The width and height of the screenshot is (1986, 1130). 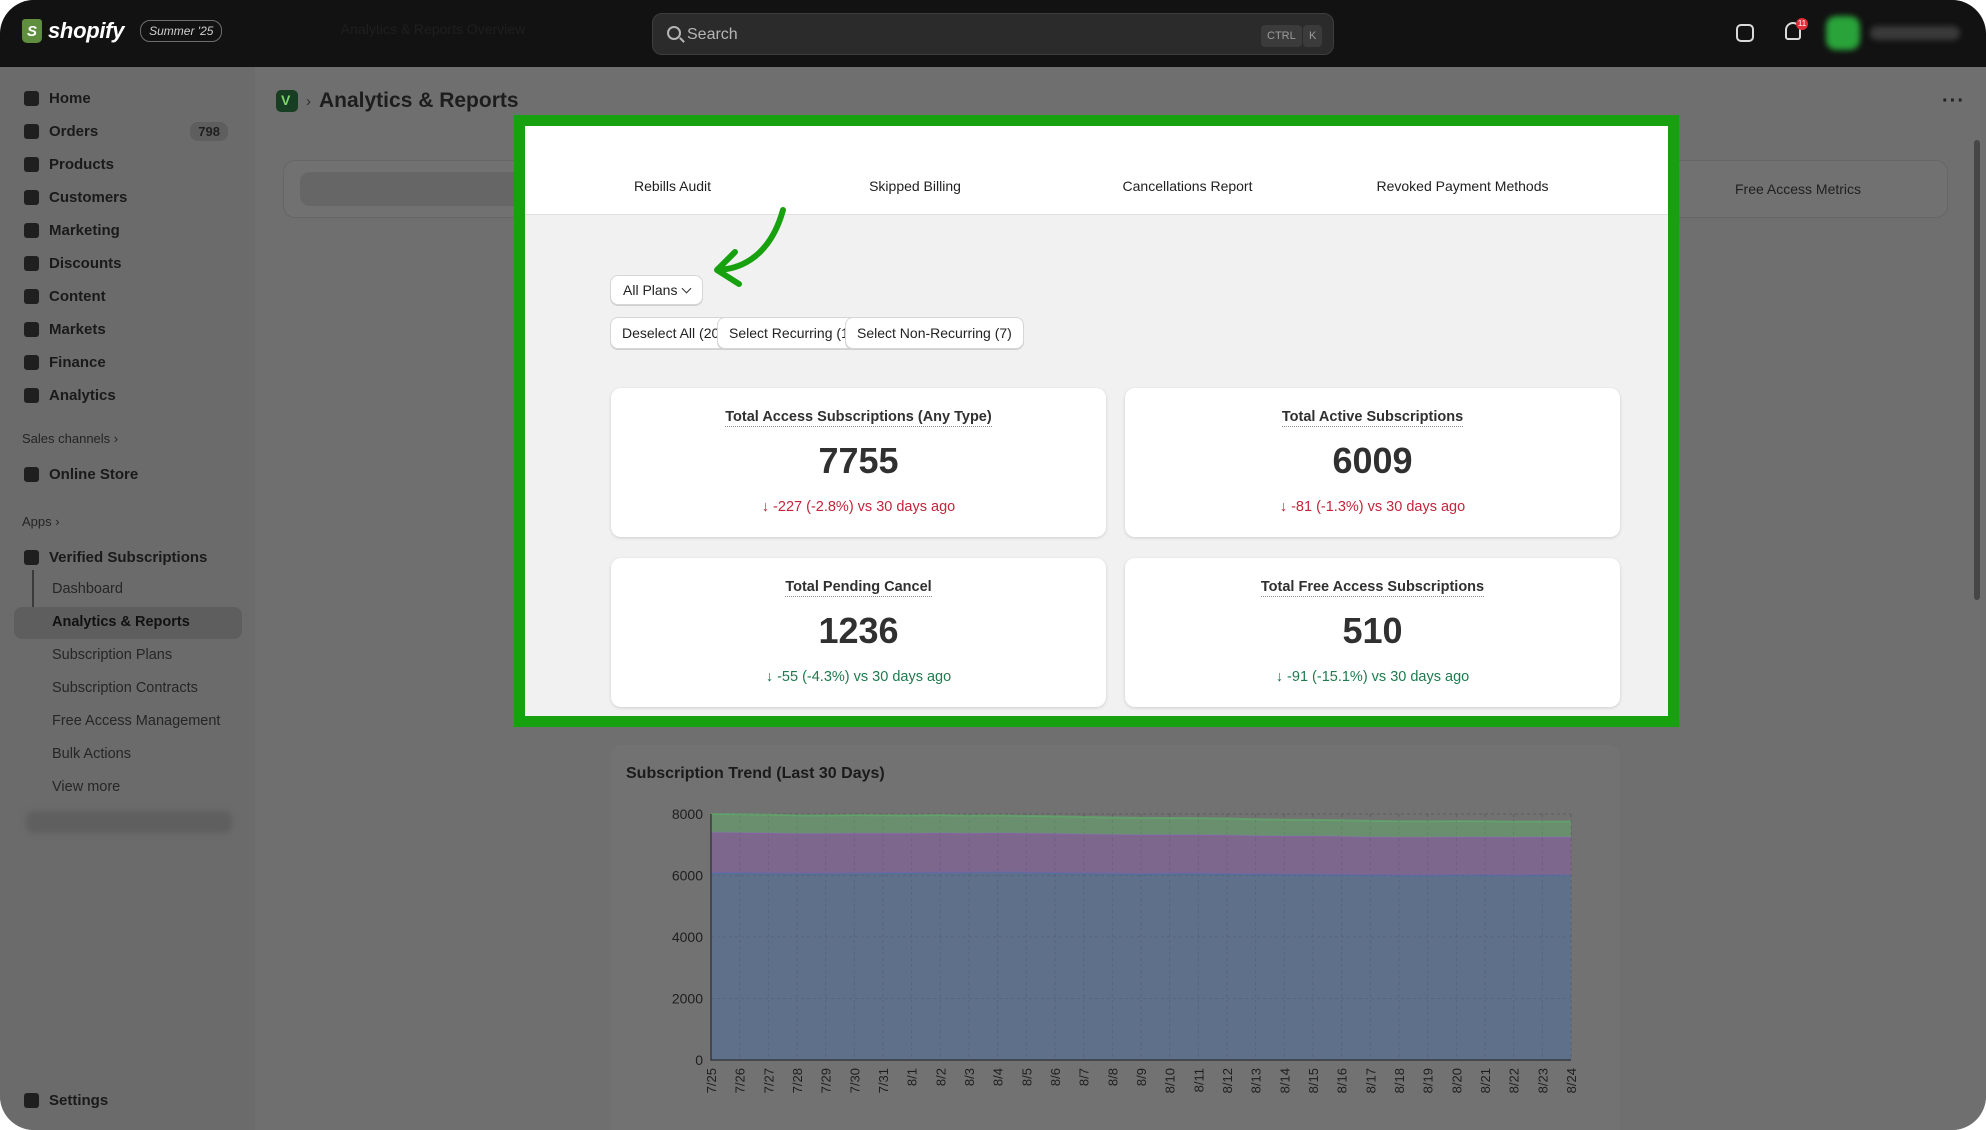 What do you see at coordinates (672, 186) in the screenshot?
I see `tab-rebills-audit: Rebills Audit` at bounding box center [672, 186].